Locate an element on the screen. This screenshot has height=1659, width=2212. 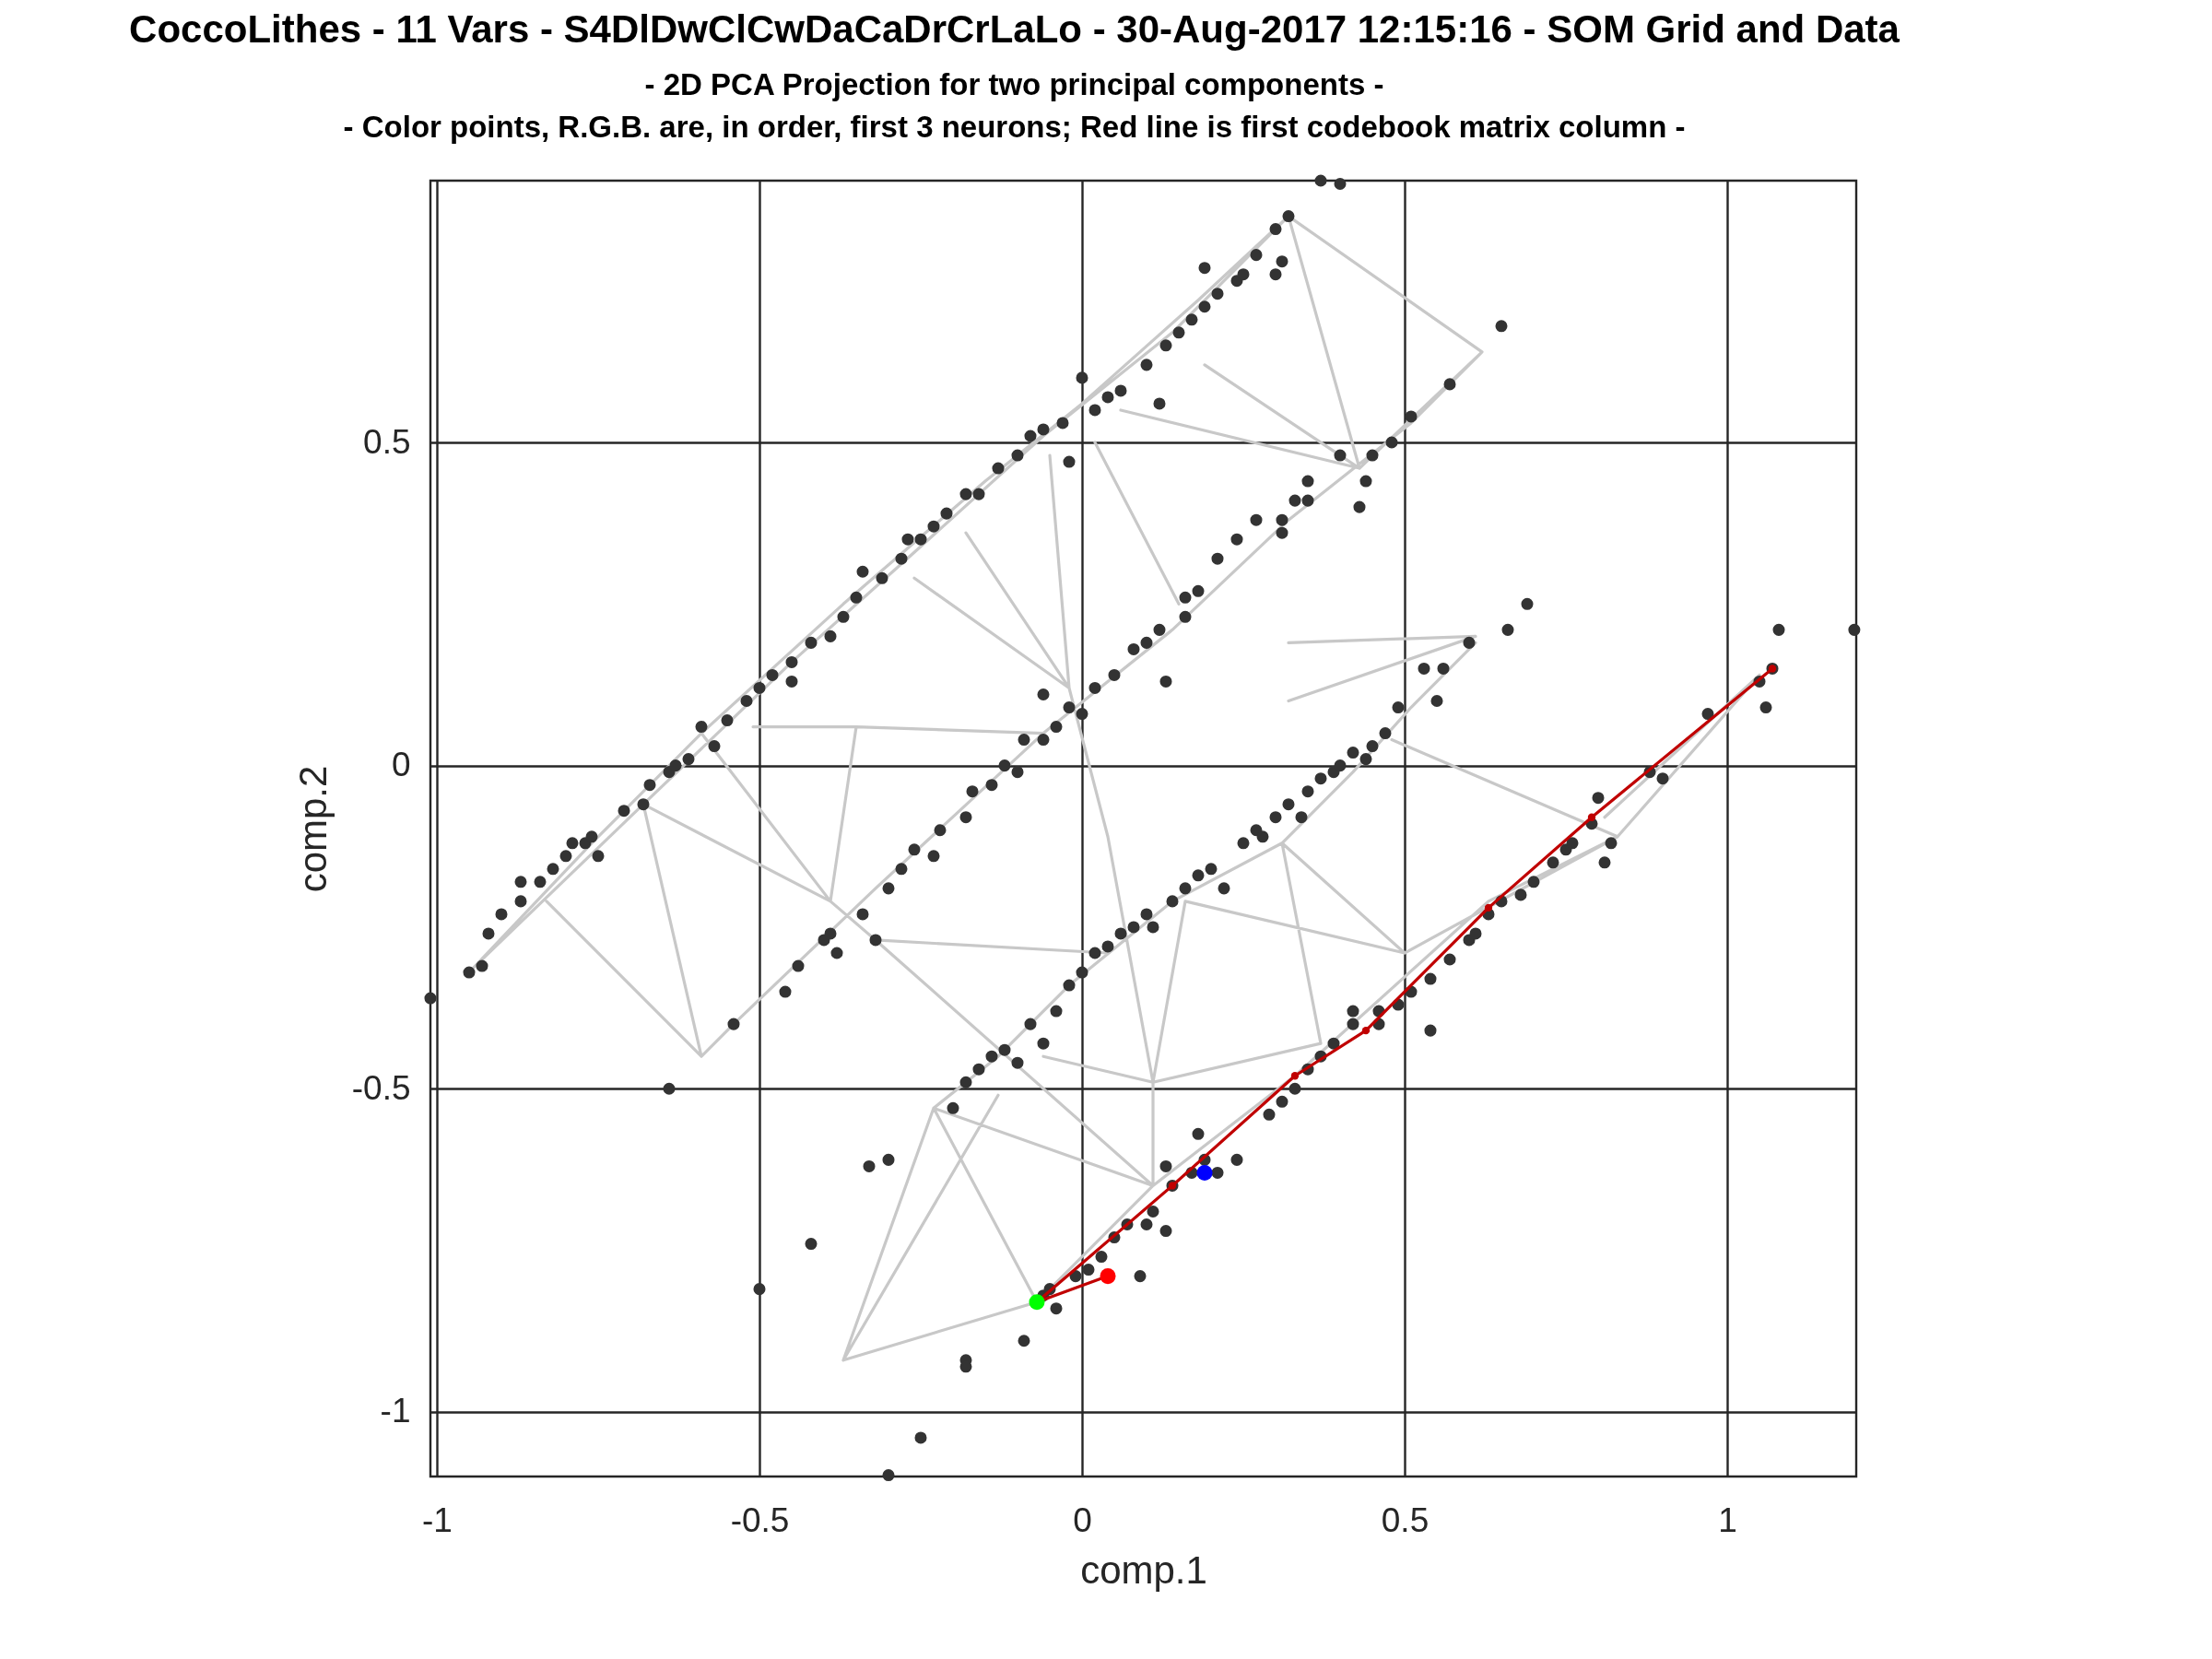
y-tick-label: -0.5 is located at coordinates (381, 1087).